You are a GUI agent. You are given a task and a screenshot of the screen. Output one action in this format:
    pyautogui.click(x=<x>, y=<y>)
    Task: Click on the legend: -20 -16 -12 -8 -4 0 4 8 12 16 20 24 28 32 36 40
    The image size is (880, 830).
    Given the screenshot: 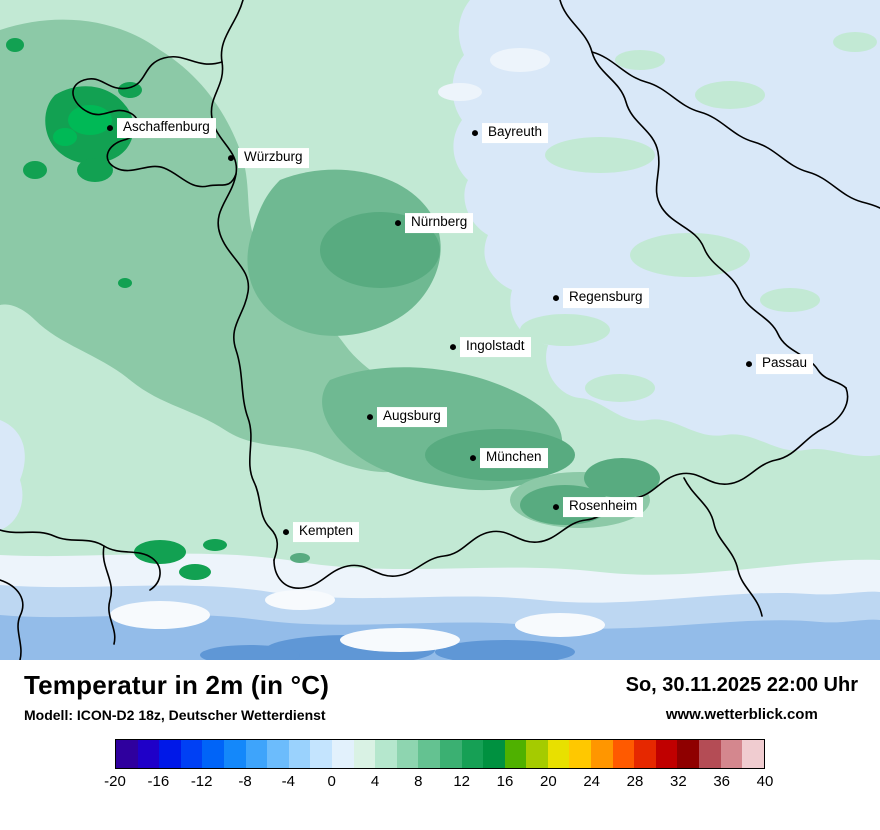 What is the action you would take?
    pyautogui.click(x=438, y=767)
    